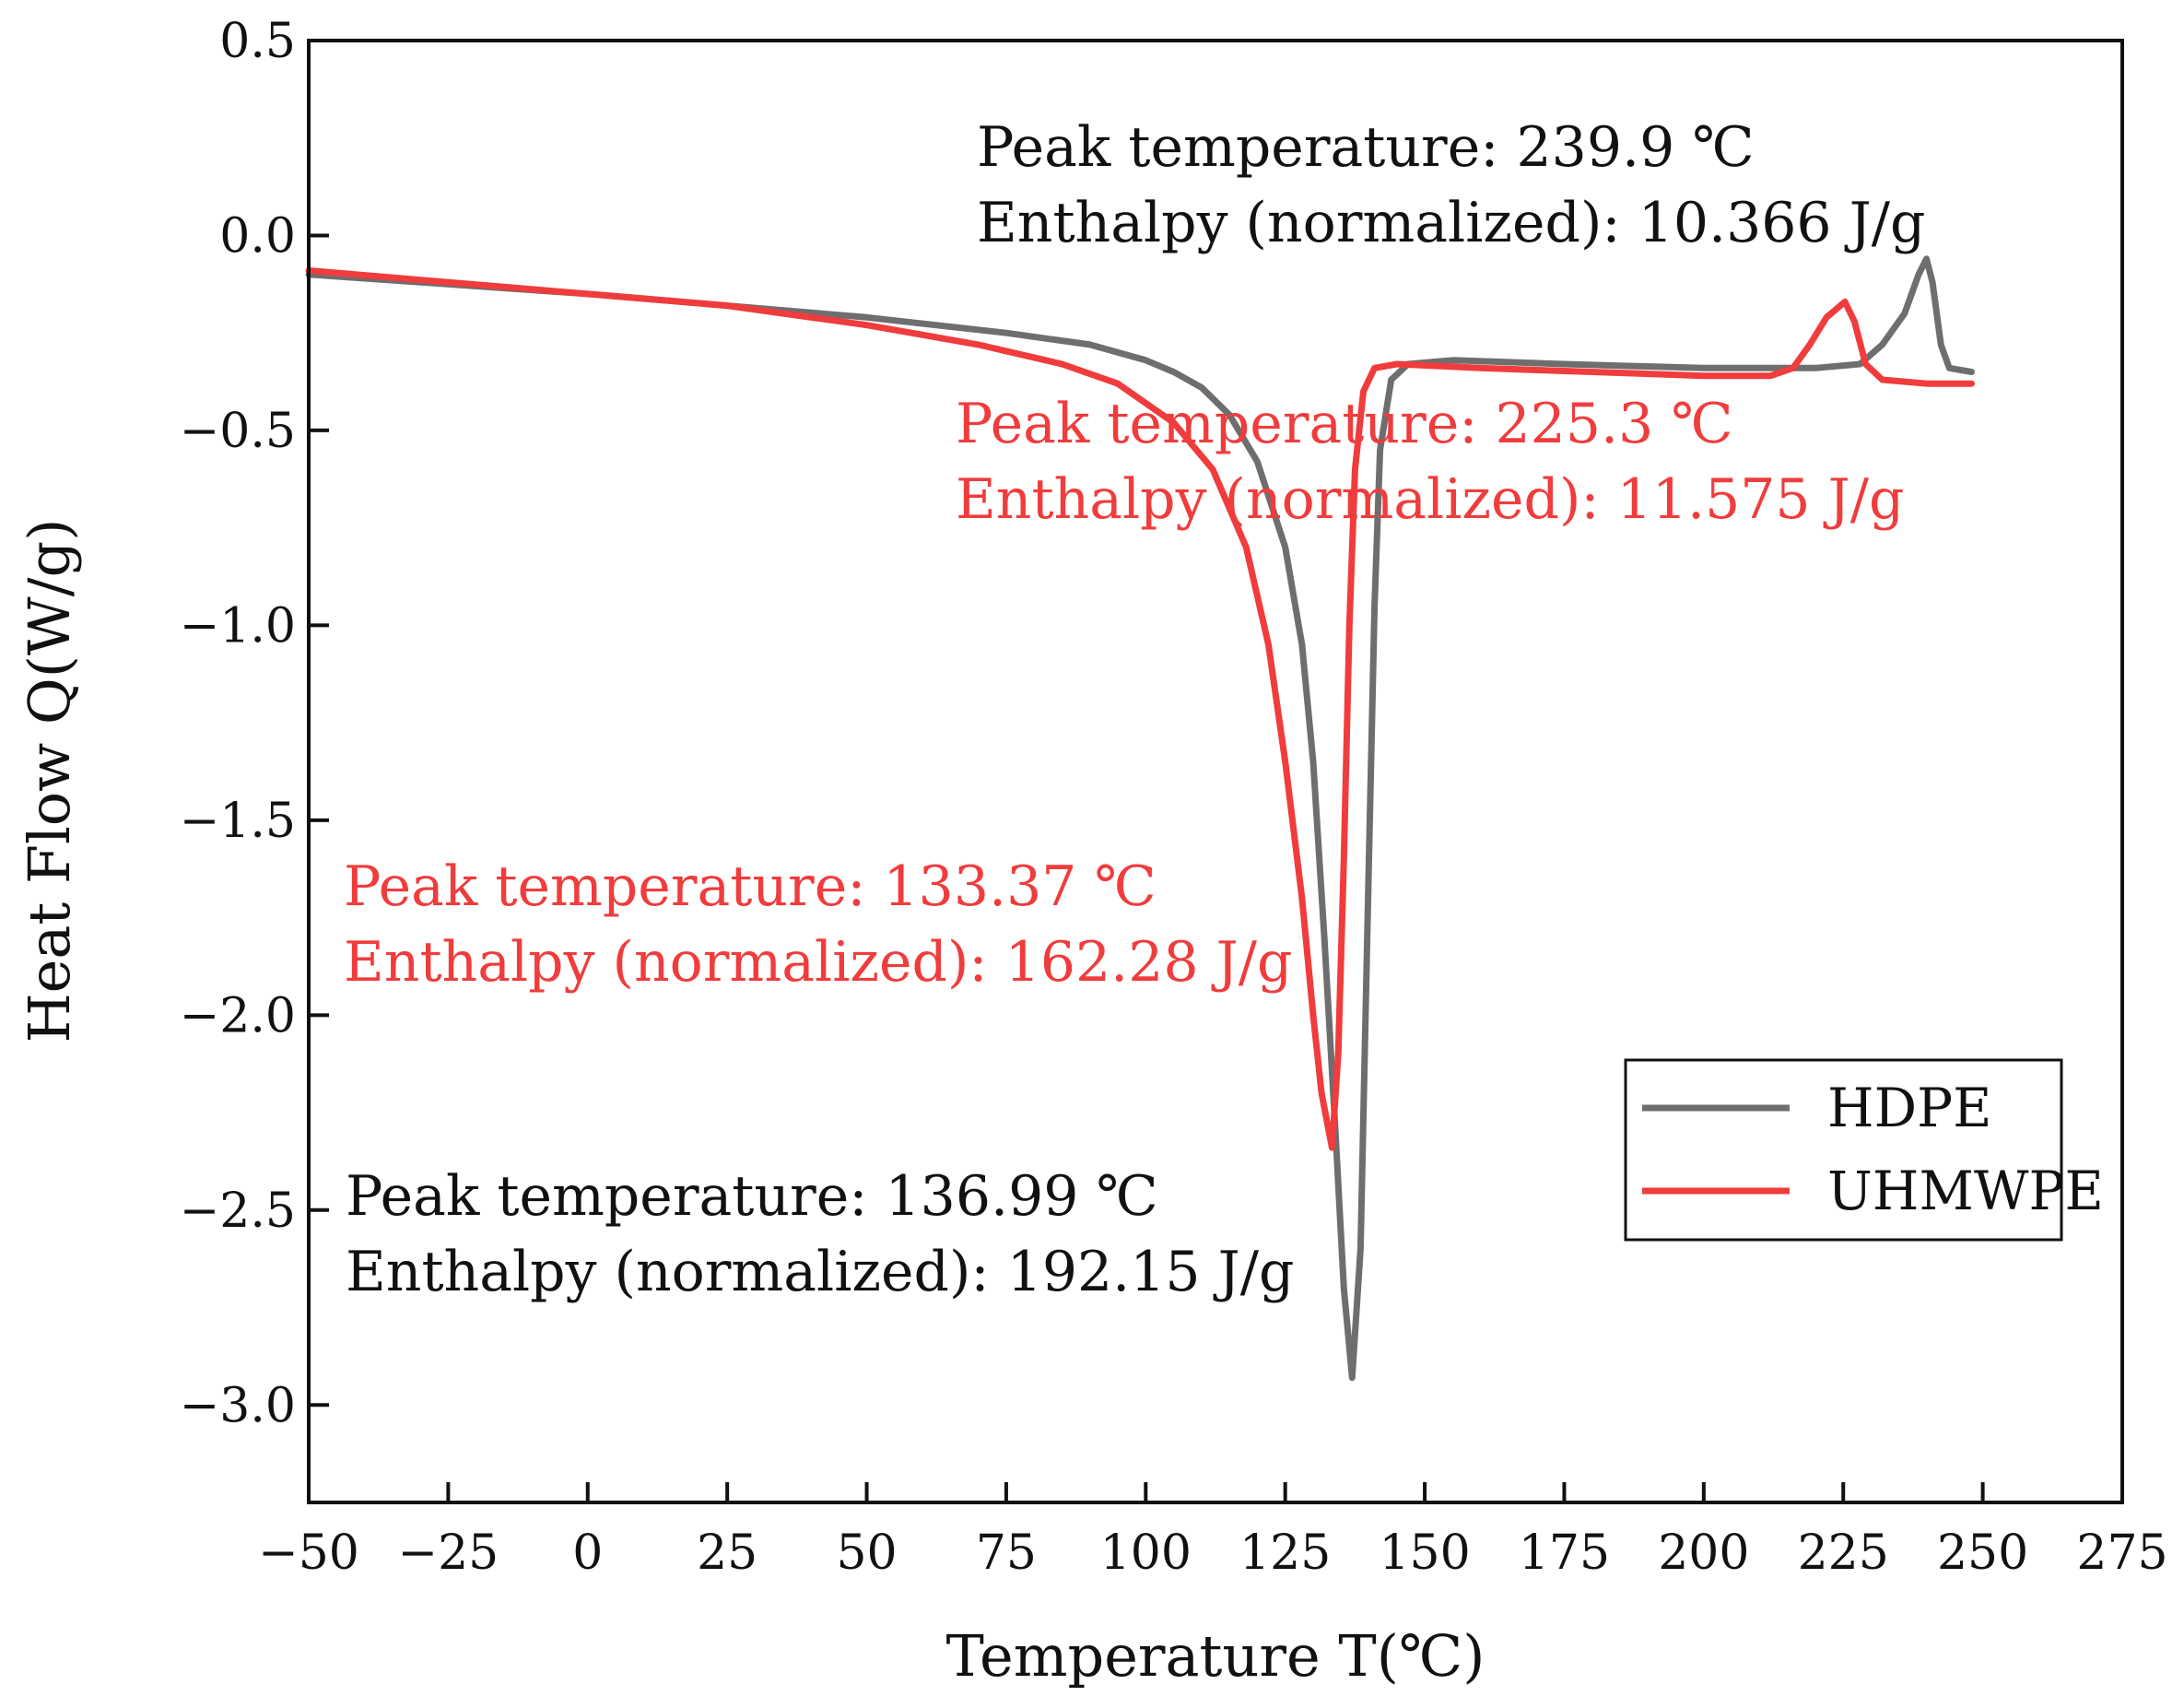  Describe the element at coordinates (1146, 1553) in the screenshot. I see `x-tick-label: 100` at that location.